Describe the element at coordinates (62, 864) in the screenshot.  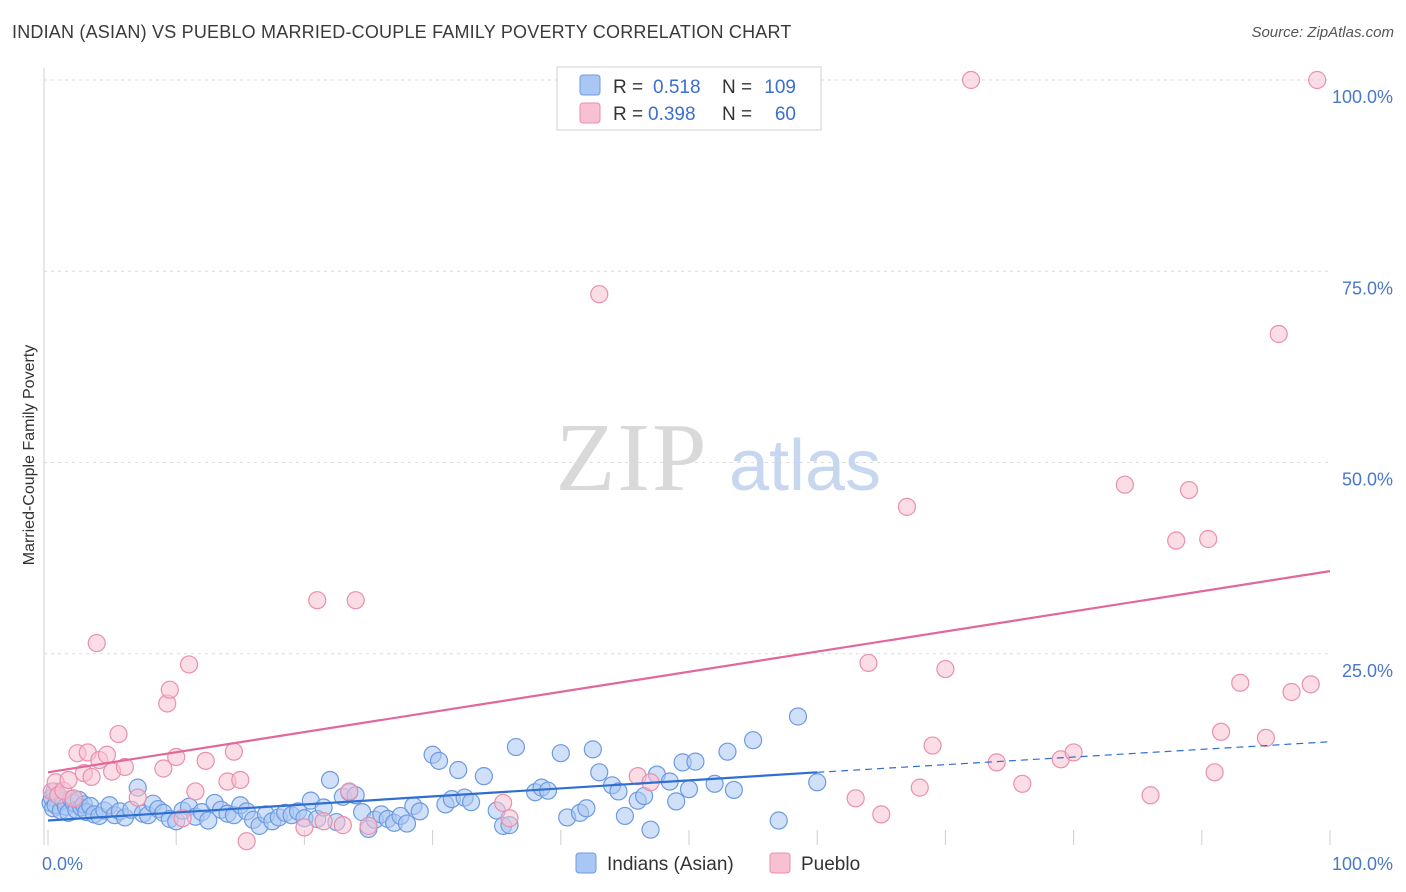
I see `x-tick-label: 0.0%` at that location.